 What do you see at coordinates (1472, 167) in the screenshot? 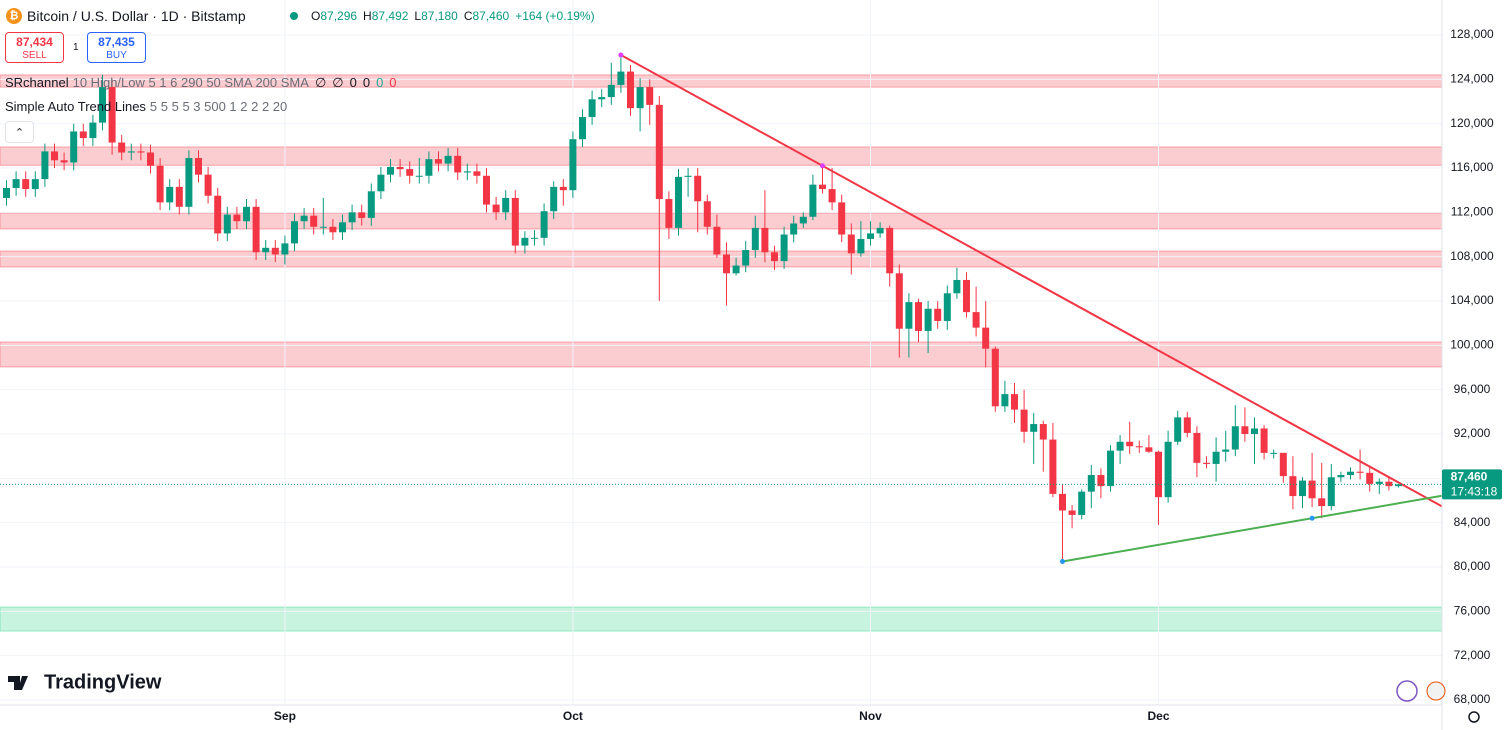
I see `y-tick-label: 116,000` at bounding box center [1472, 167].